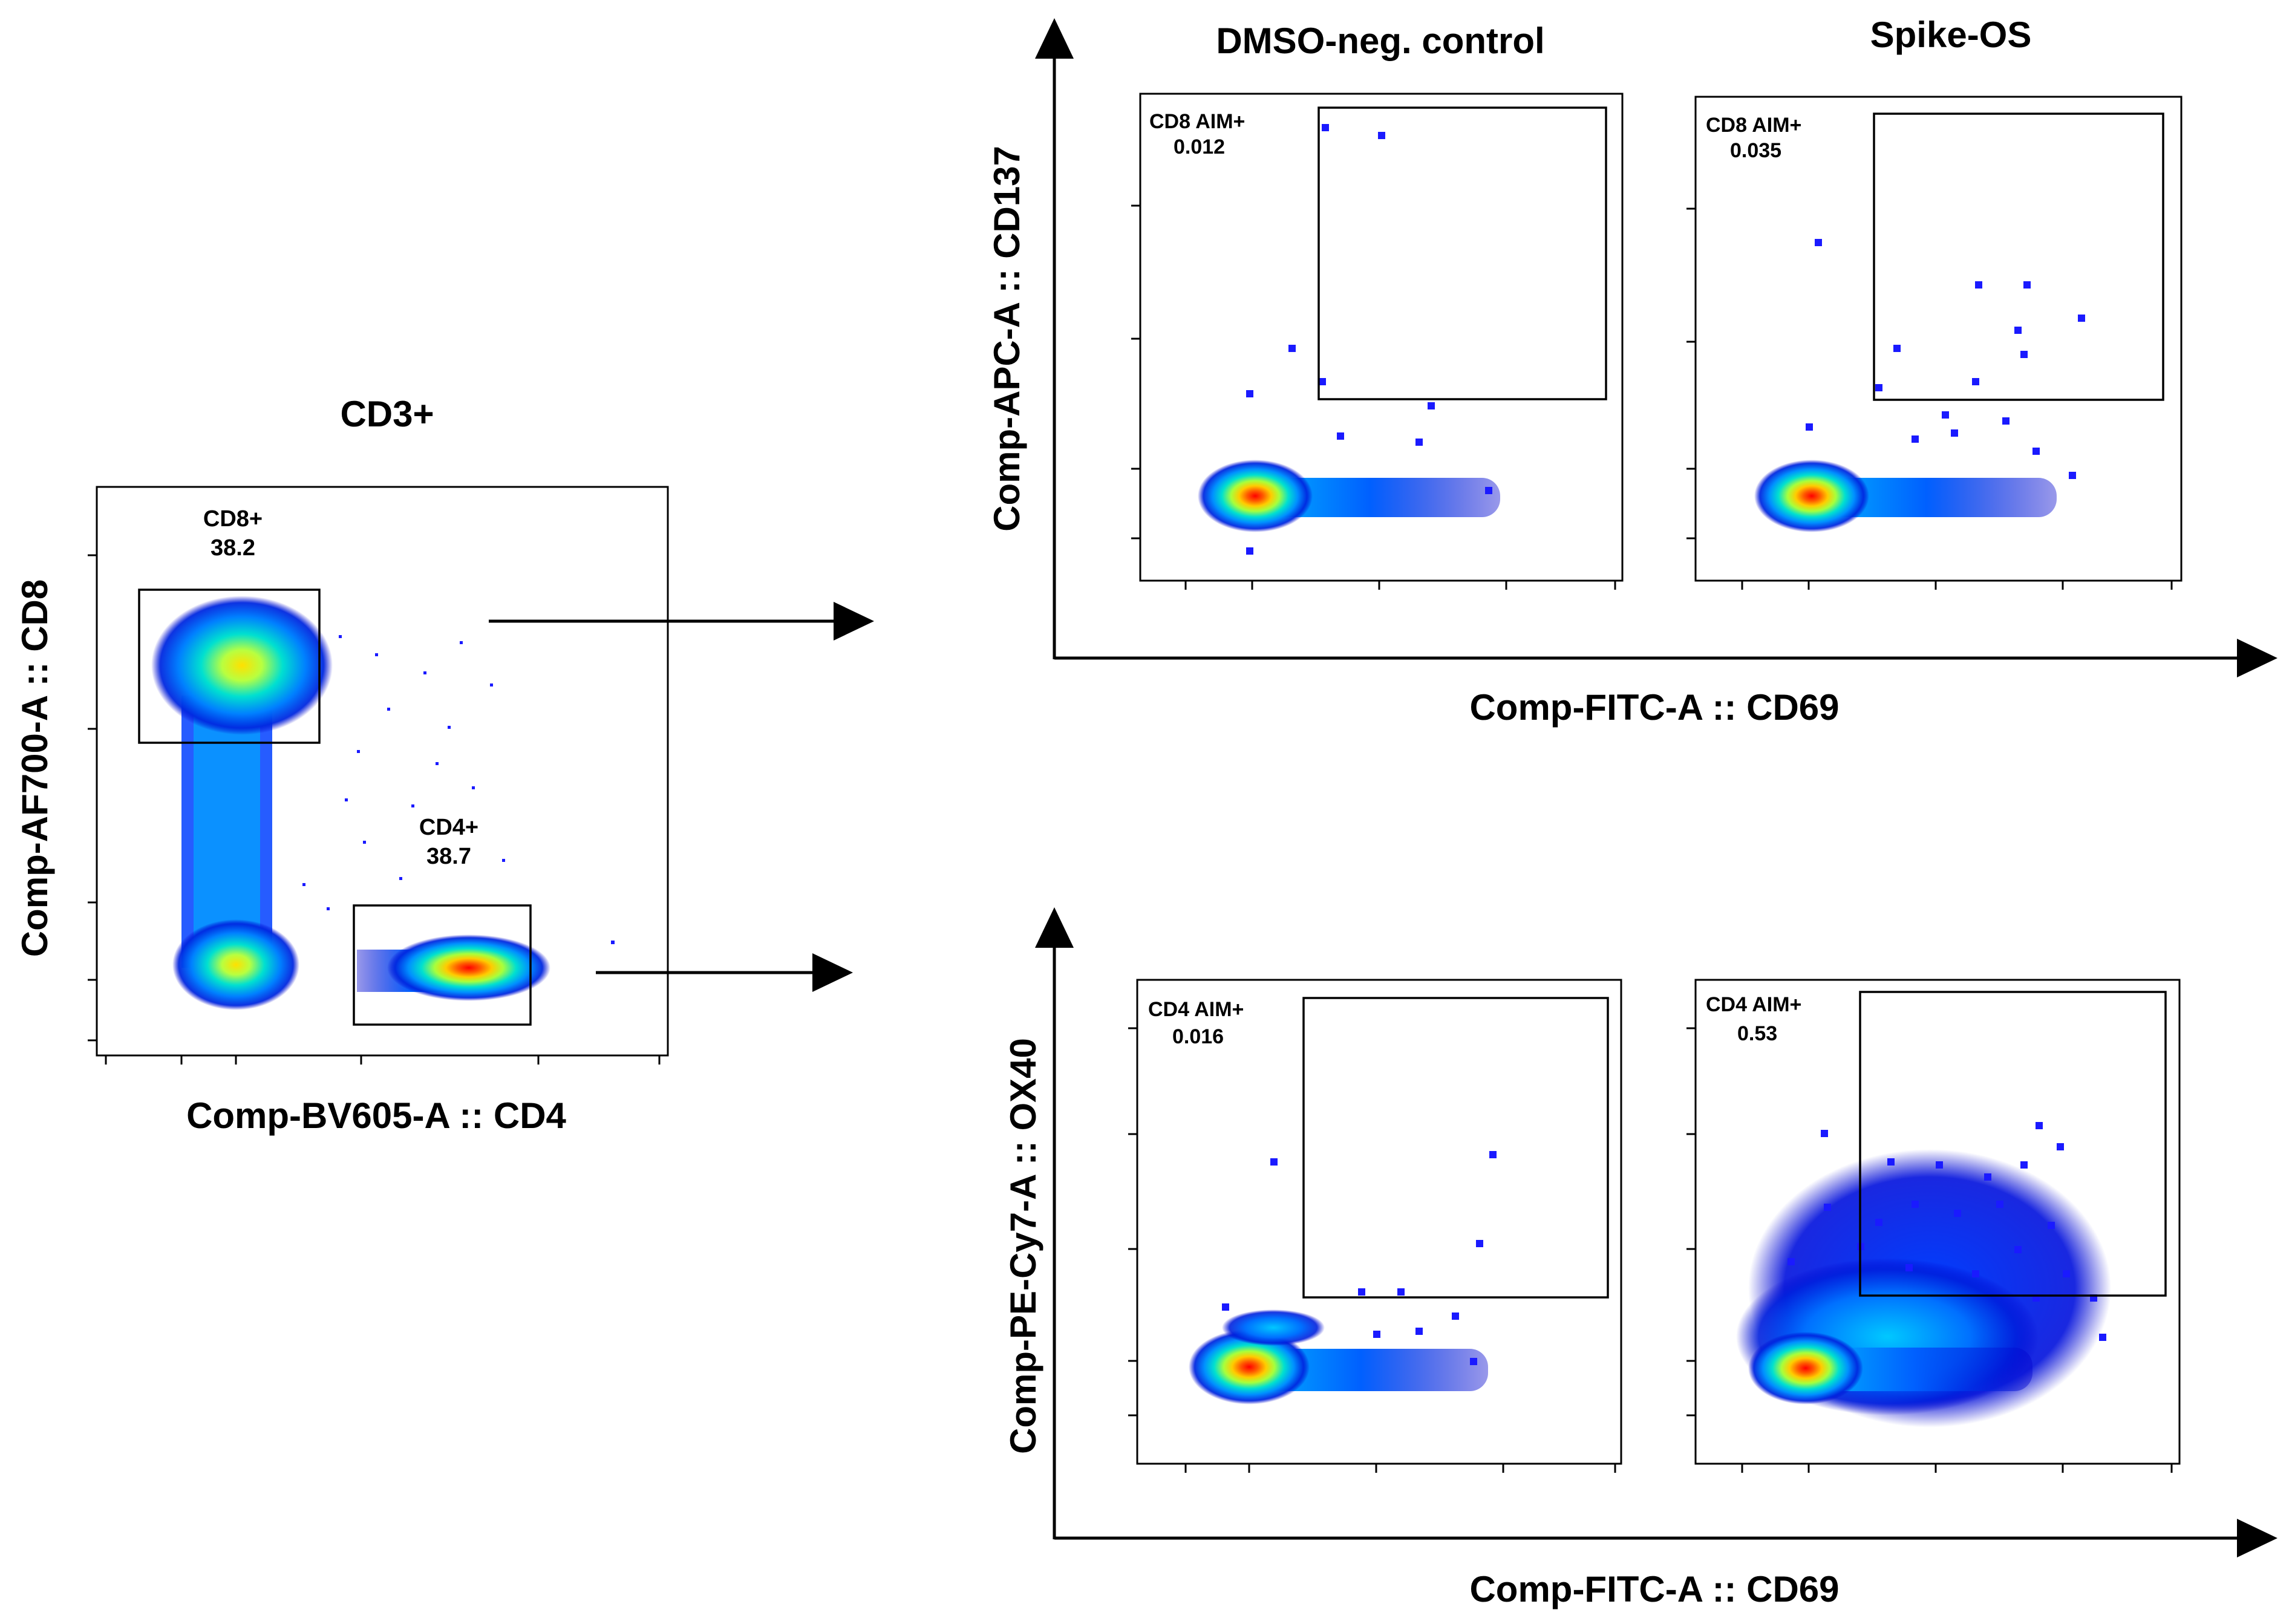  I want to click on cd3-sparse-dots, so click(458, 790).